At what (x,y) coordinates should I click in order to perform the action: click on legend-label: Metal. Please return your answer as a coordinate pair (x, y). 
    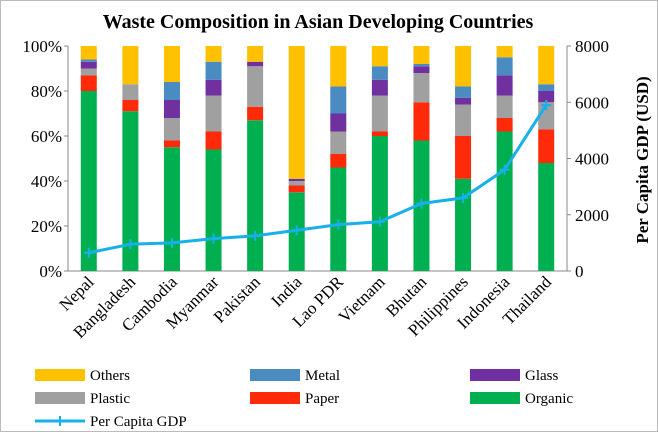
    Looking at the image, I should click on (322, 376).